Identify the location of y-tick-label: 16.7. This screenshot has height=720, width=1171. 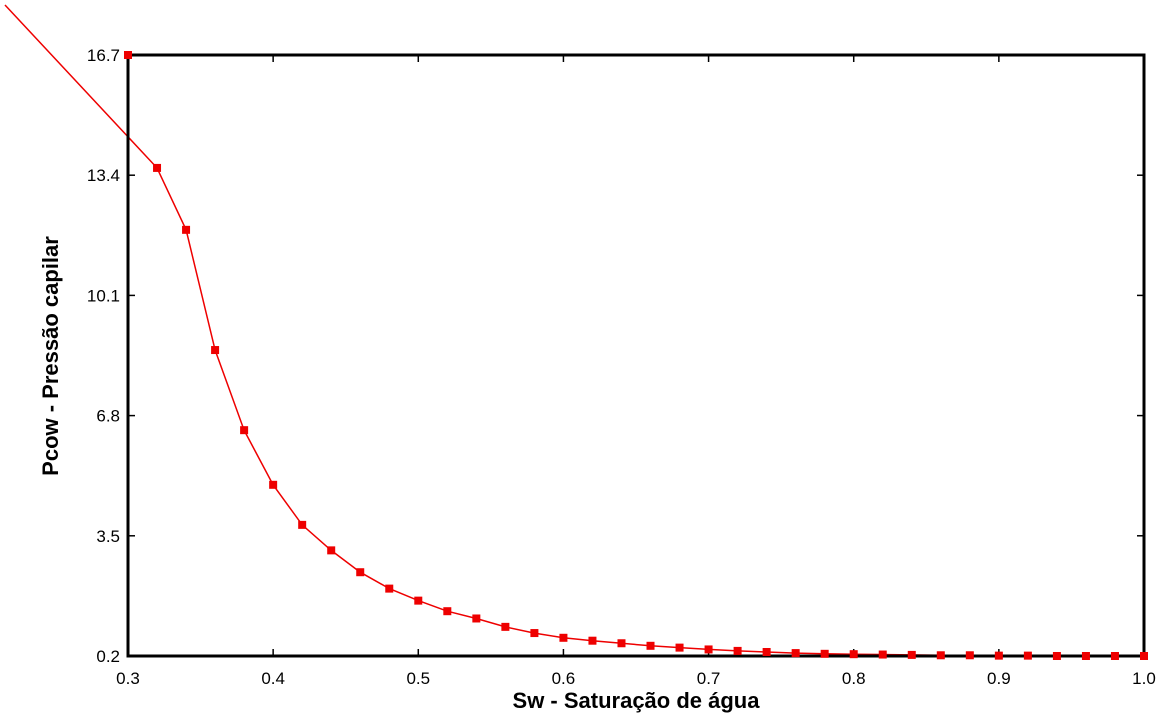
(103, 55).